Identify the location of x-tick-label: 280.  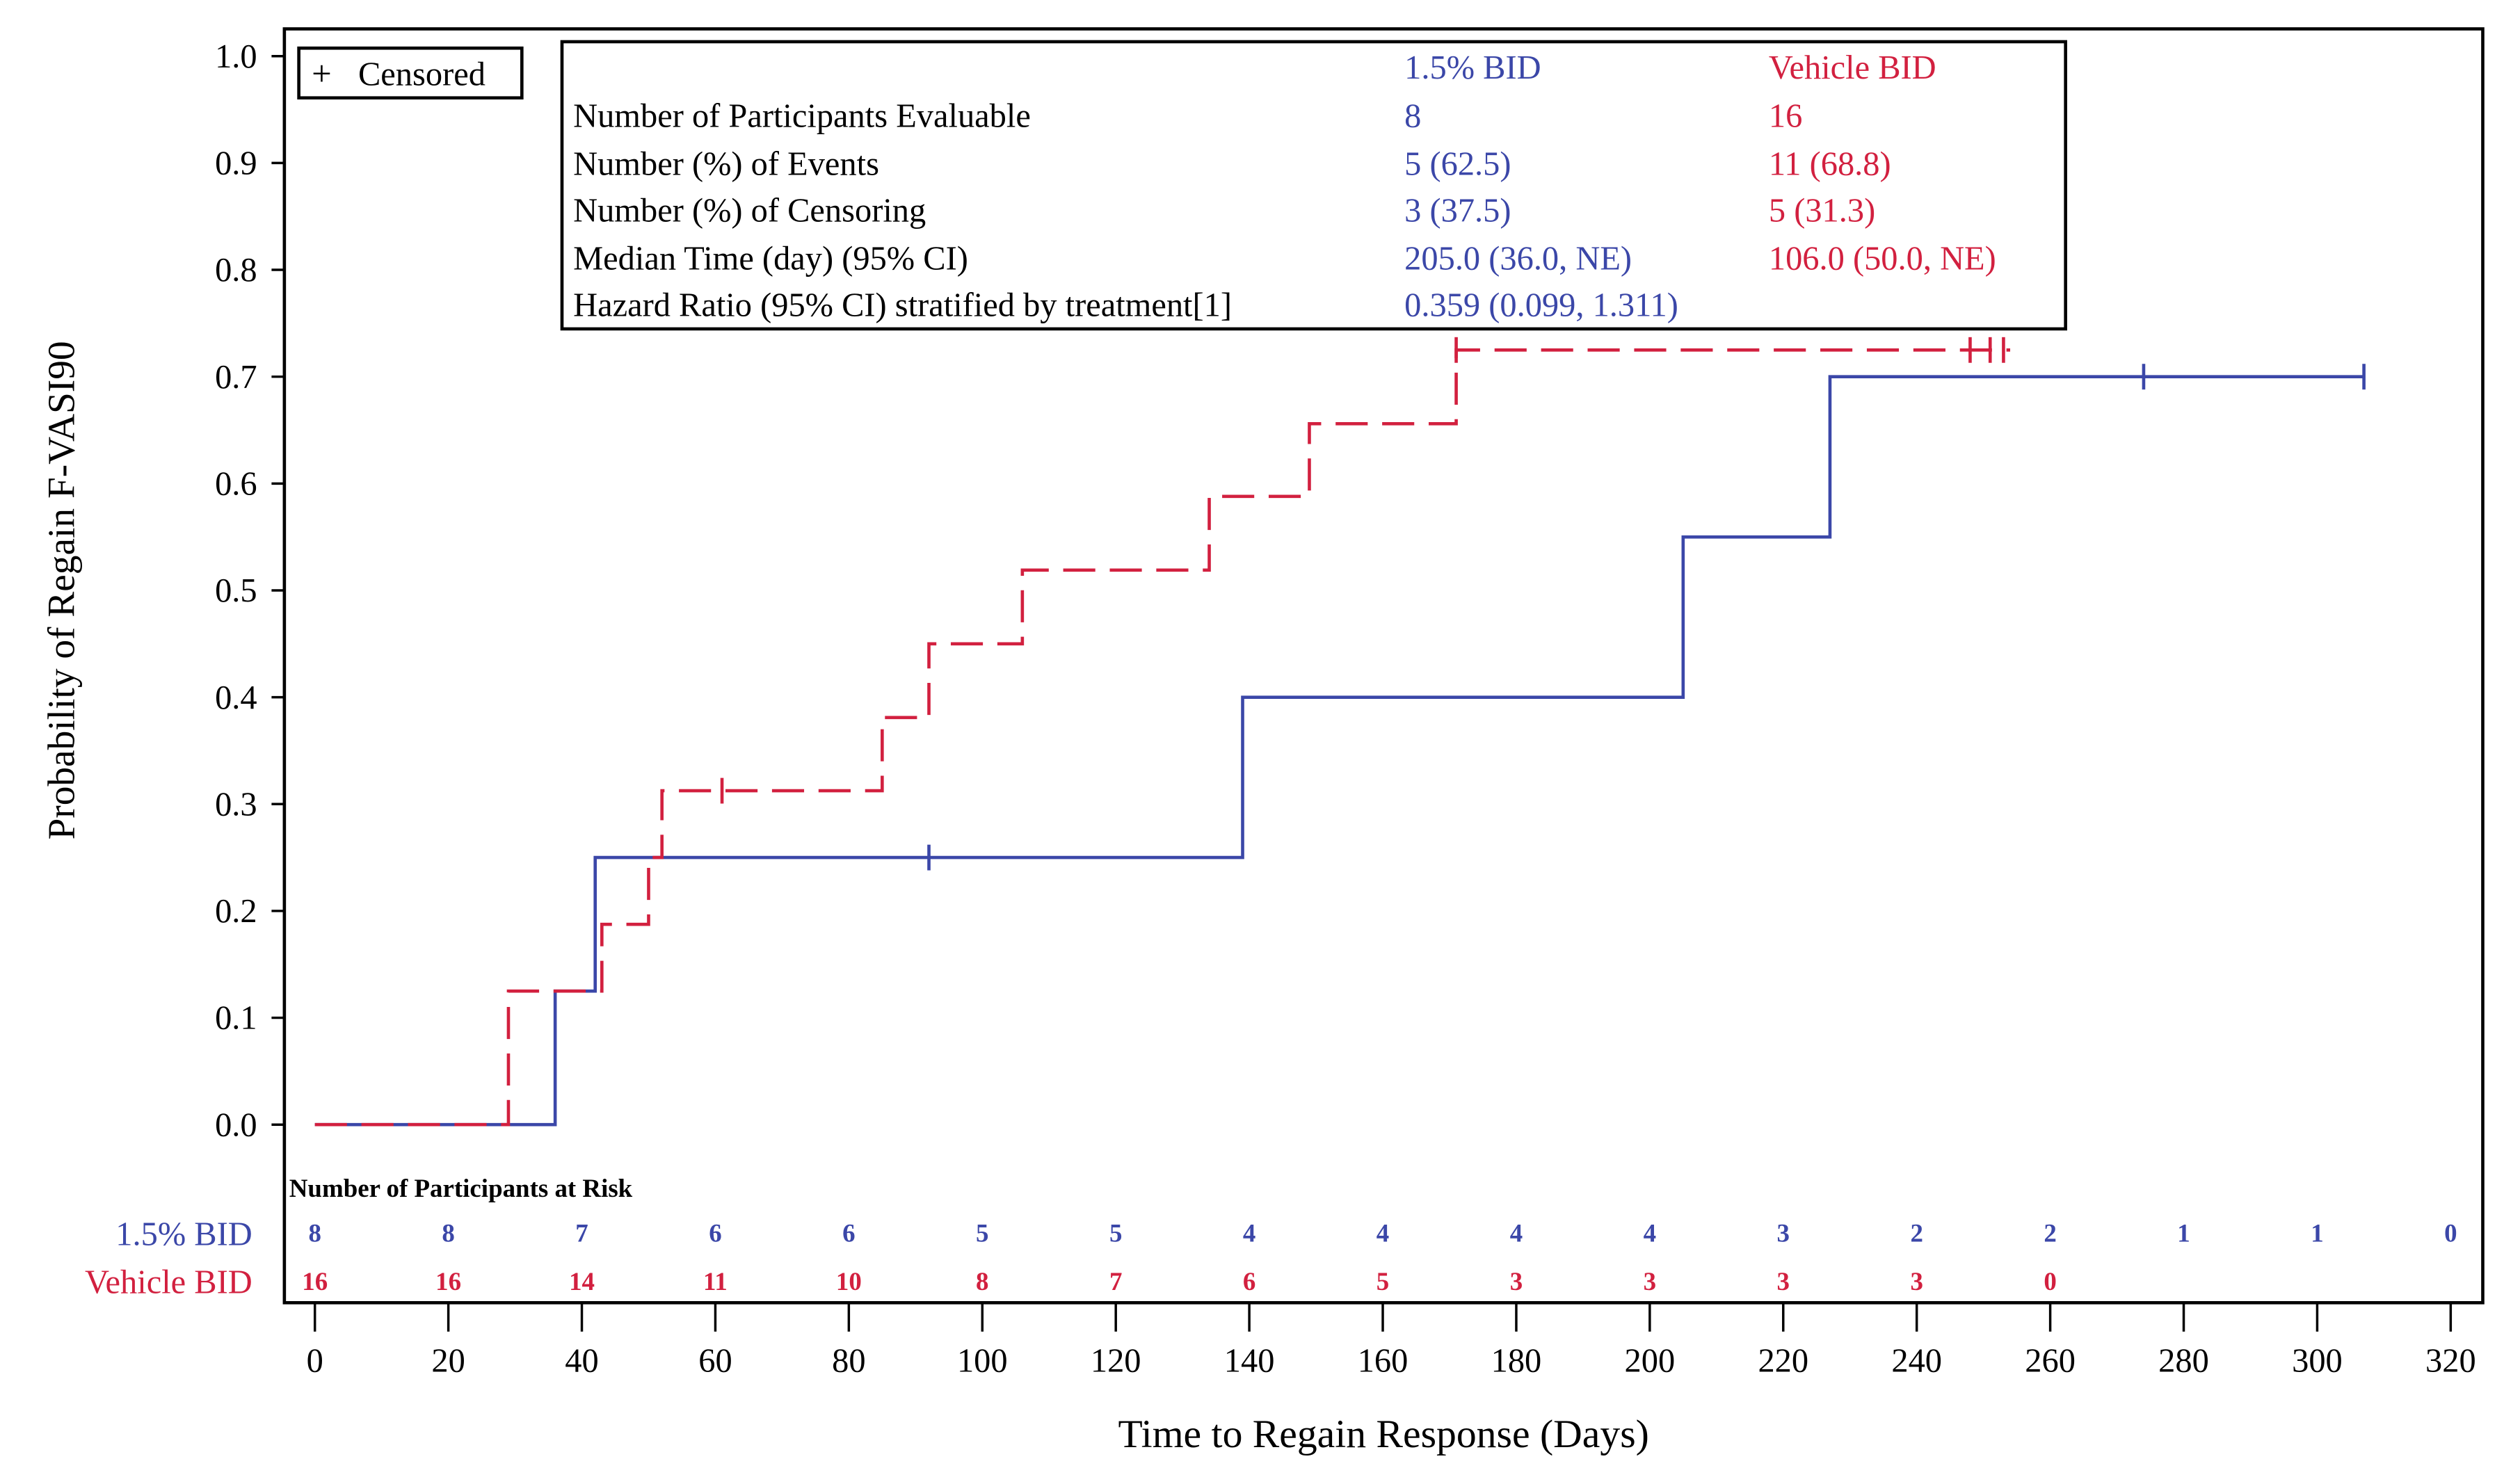
(2183, 1361).